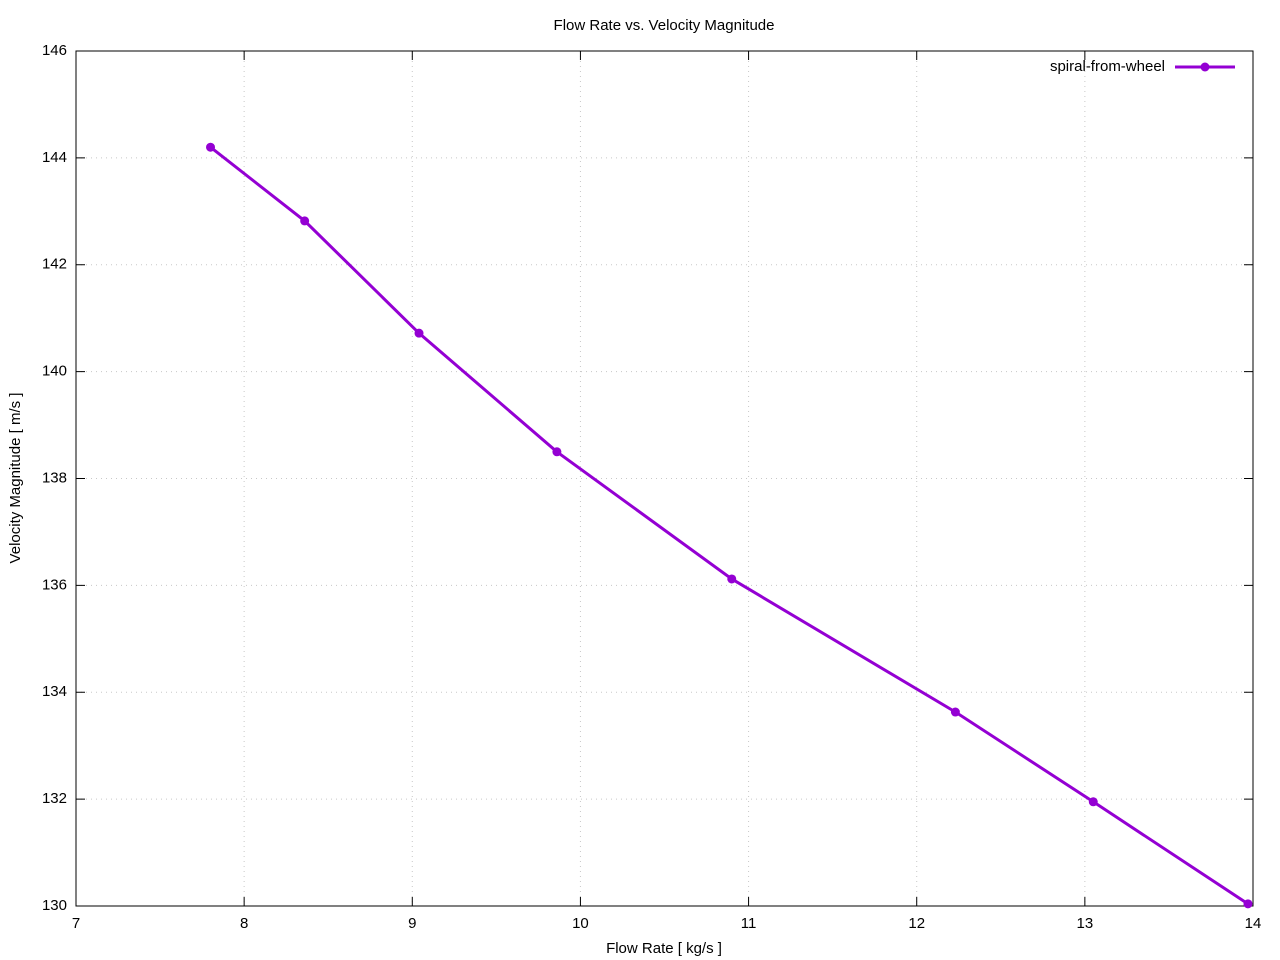 This screenshot has width=1280, height=960. What do you see at coordinates (1205, 67) in the screenshot?
I see `legend-marker` at bounding box center [1205, 67].